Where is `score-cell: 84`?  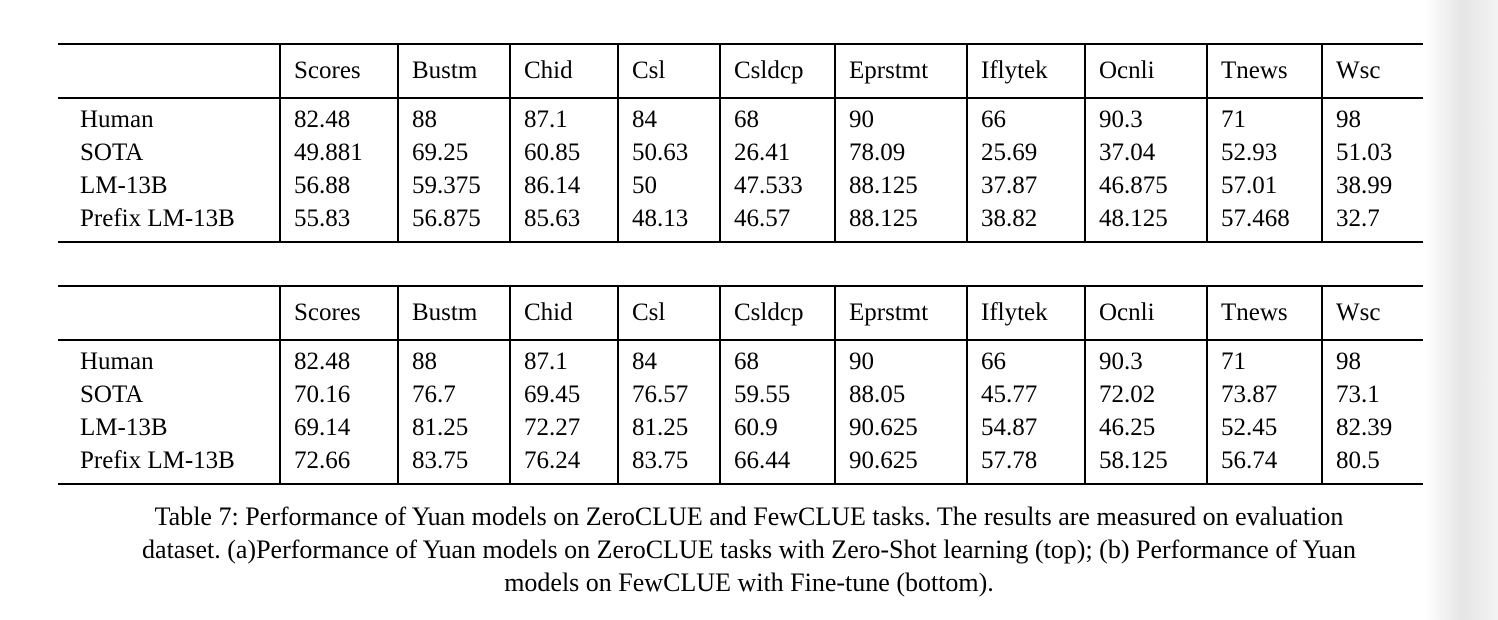 score-cell: 84 is located at coordinates (668, 117).